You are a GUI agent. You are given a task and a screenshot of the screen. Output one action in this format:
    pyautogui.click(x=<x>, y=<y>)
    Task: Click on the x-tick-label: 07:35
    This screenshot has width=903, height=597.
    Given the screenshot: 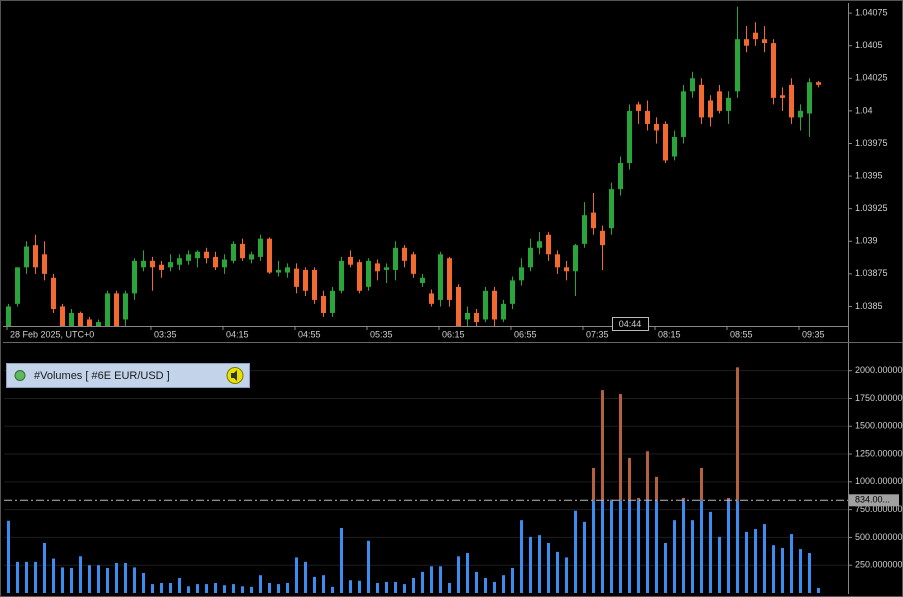 What is the action you would take?
    pyautogui.click(x=597, y=334)
    